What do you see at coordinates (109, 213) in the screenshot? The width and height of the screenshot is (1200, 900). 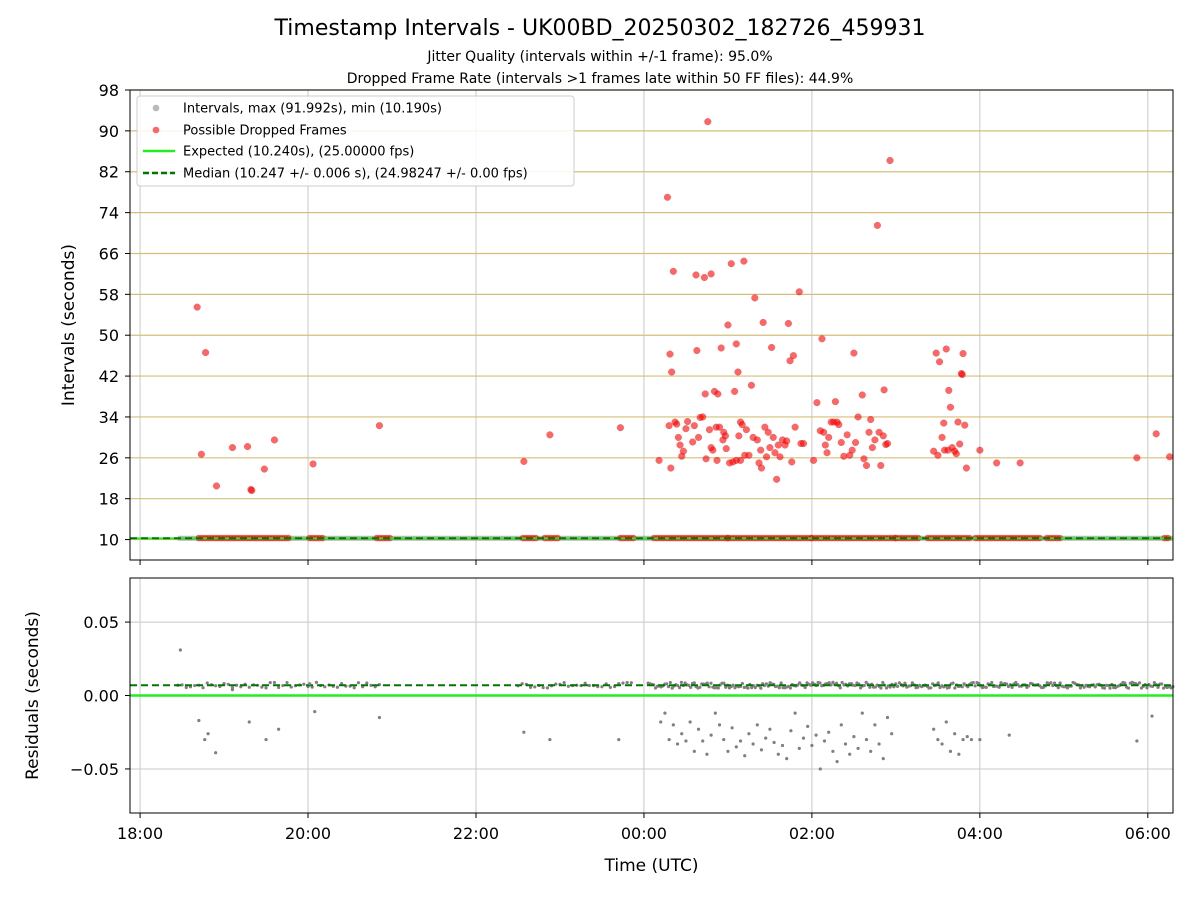 I see `y-tick-label: 74` at bounding box center [109, 213].